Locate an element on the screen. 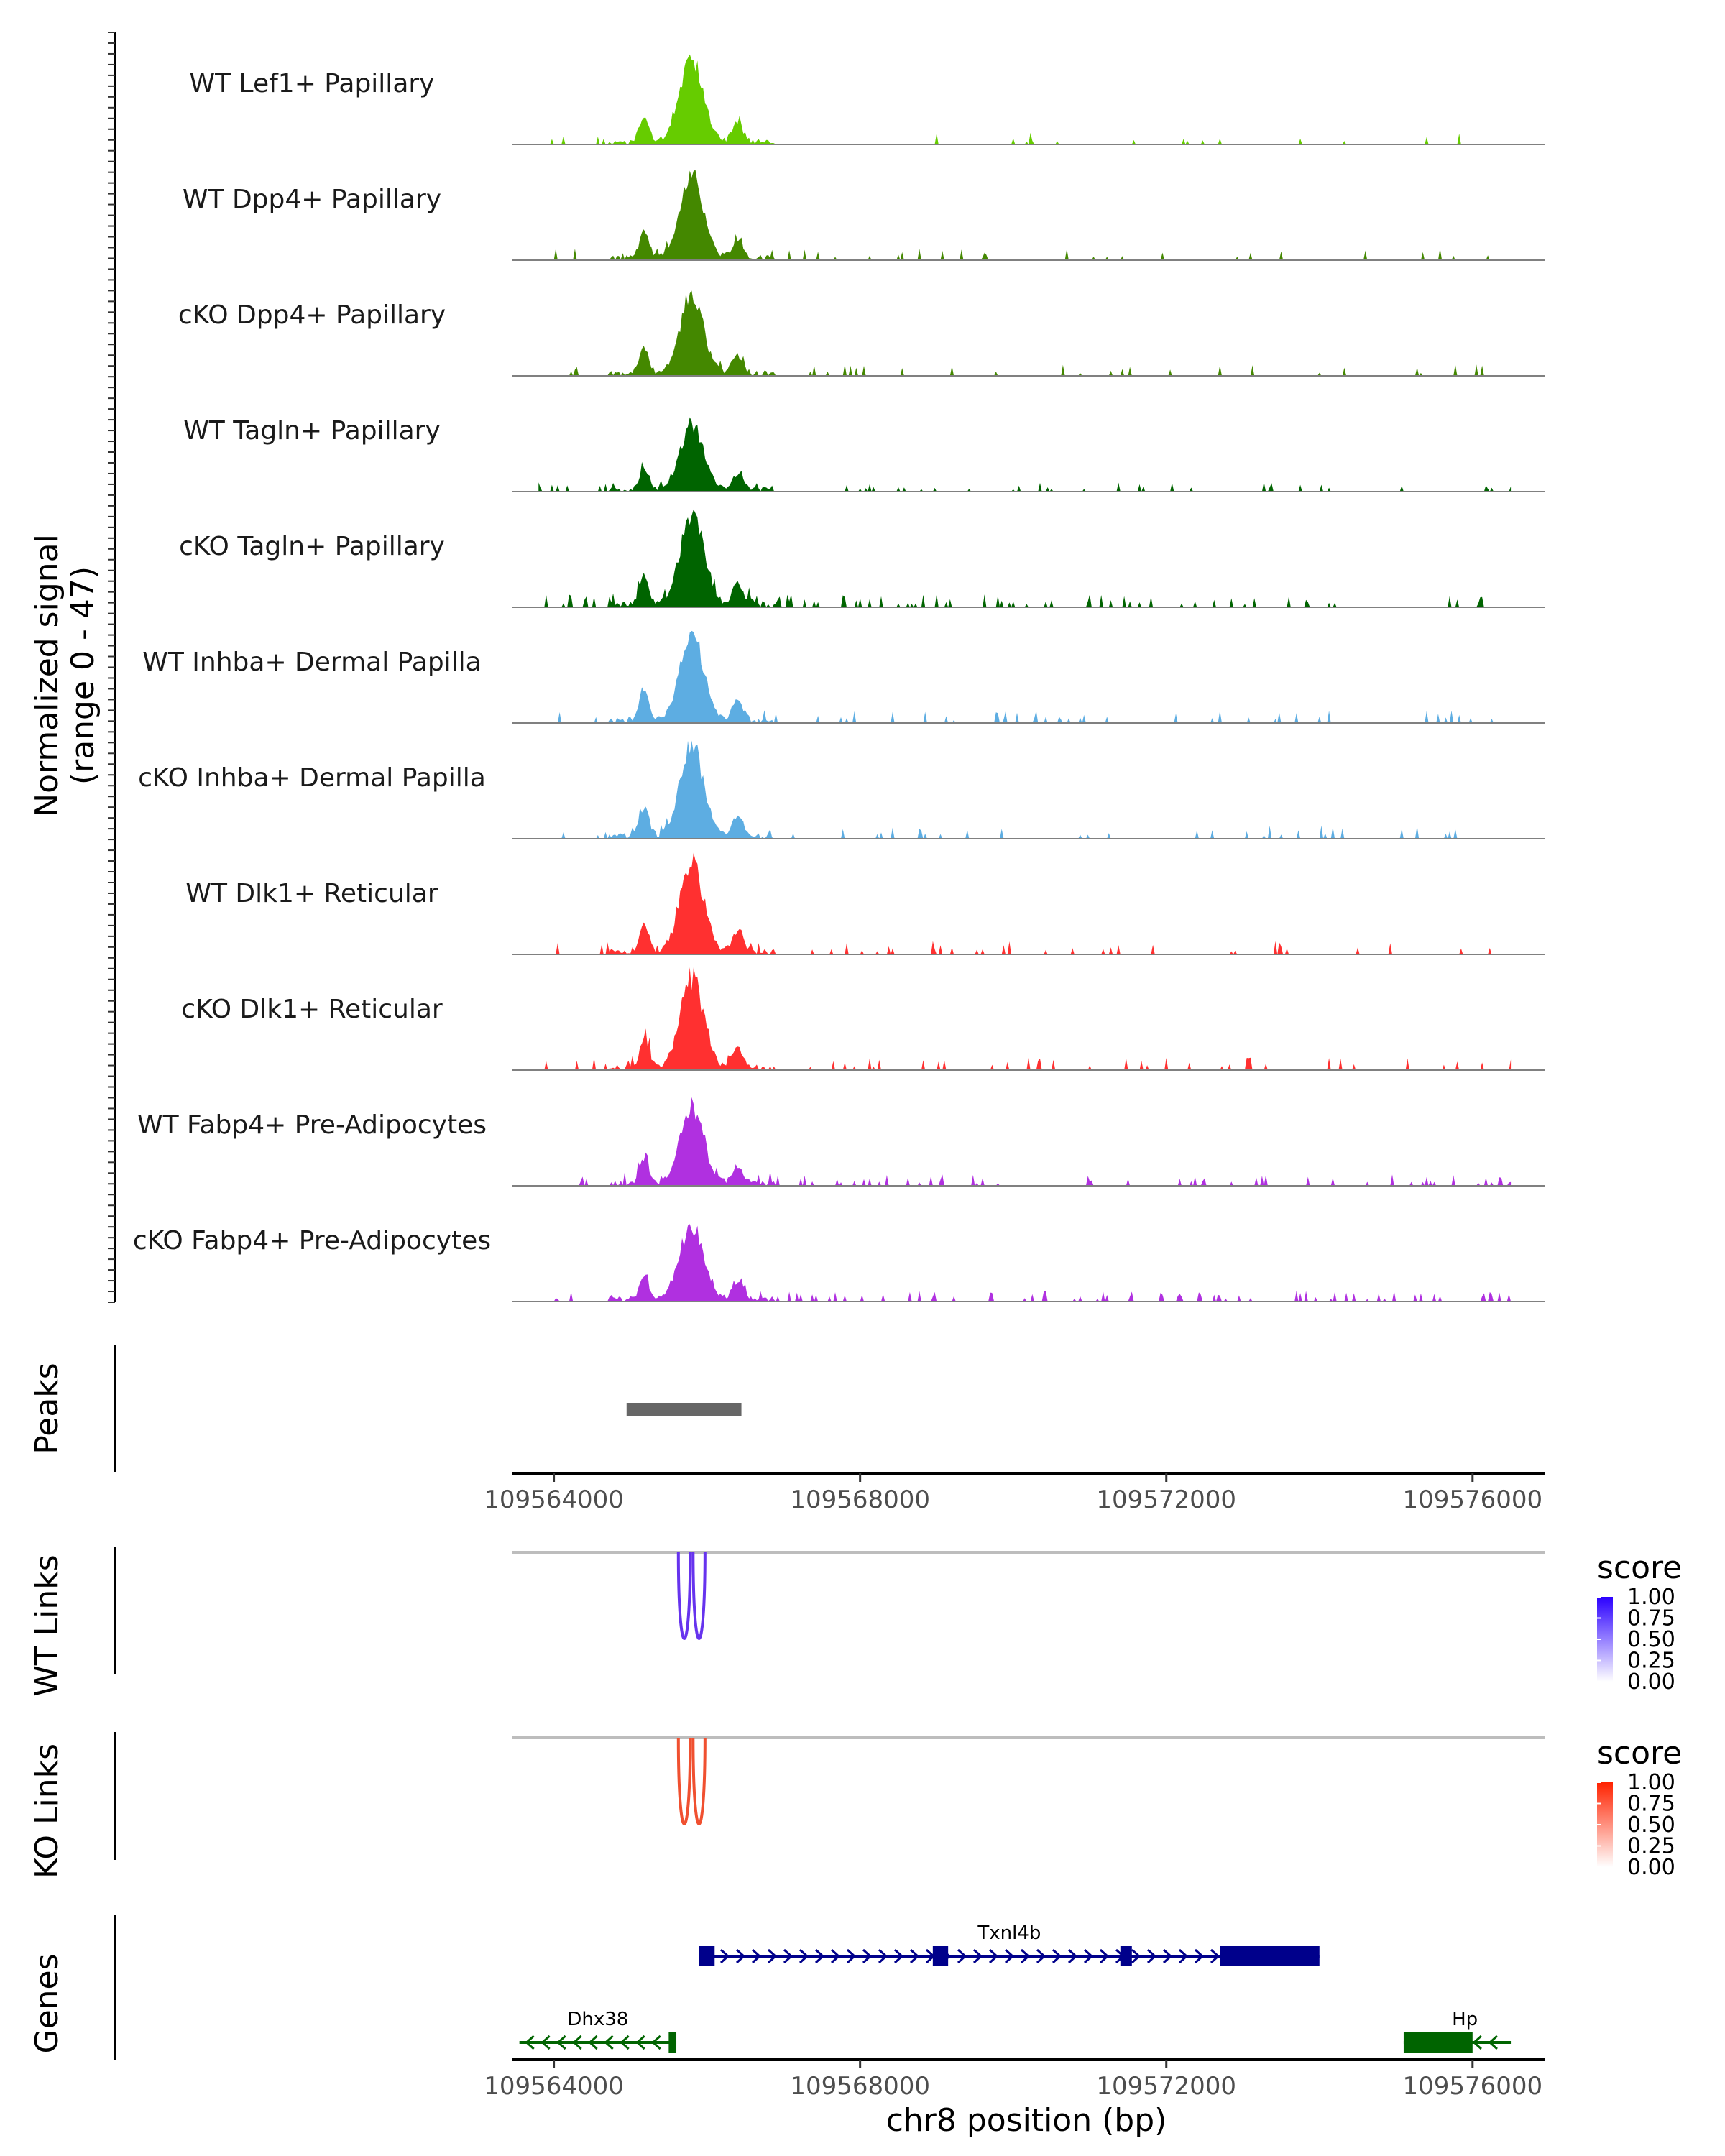  track-label: cKO Dpp4+ Papillary is located at coordinates (312, 315).